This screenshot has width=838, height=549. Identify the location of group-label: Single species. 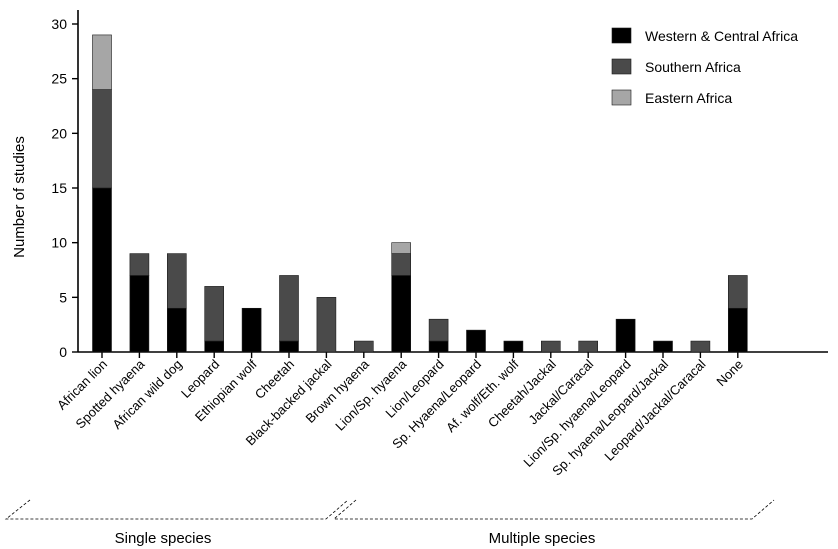
(163, 538).